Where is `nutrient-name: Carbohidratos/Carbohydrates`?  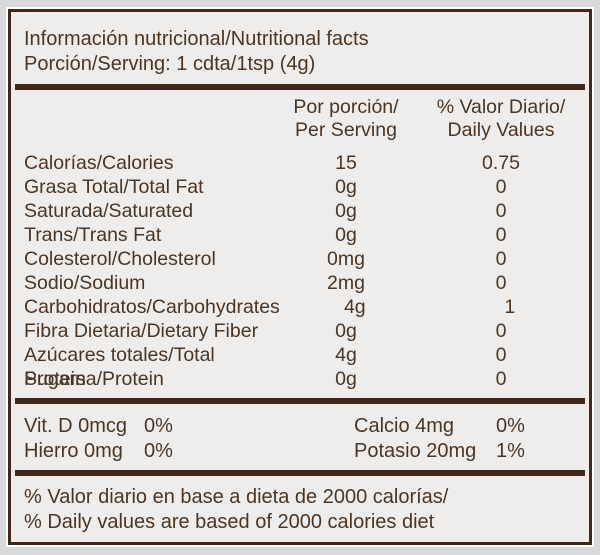
nutrient-name: Carbohidratos/Carbohydrates is located at coordinates (152, 307).